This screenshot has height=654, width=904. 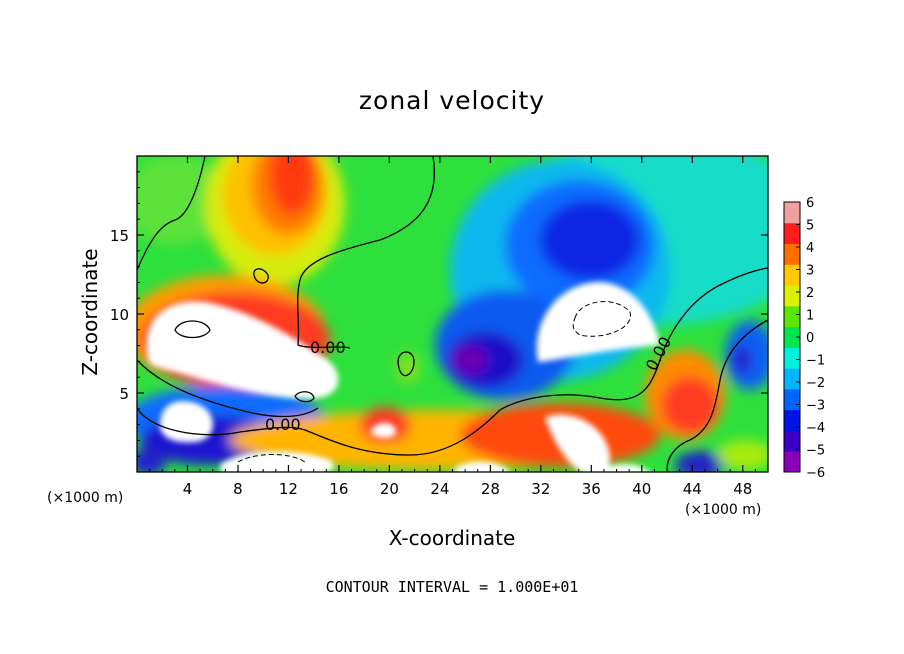 I want to click on x-tick-label: 36, so click(x=591, y=489).